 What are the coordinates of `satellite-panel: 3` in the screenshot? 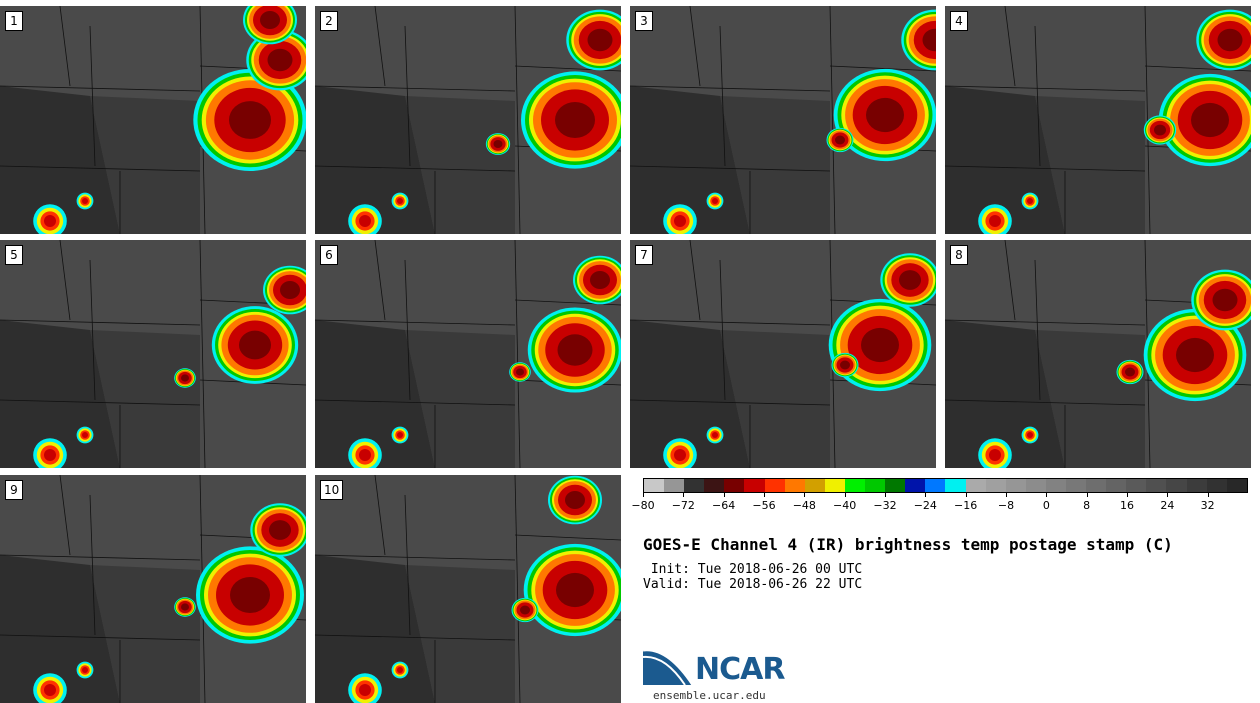 It's located at (783, 120).